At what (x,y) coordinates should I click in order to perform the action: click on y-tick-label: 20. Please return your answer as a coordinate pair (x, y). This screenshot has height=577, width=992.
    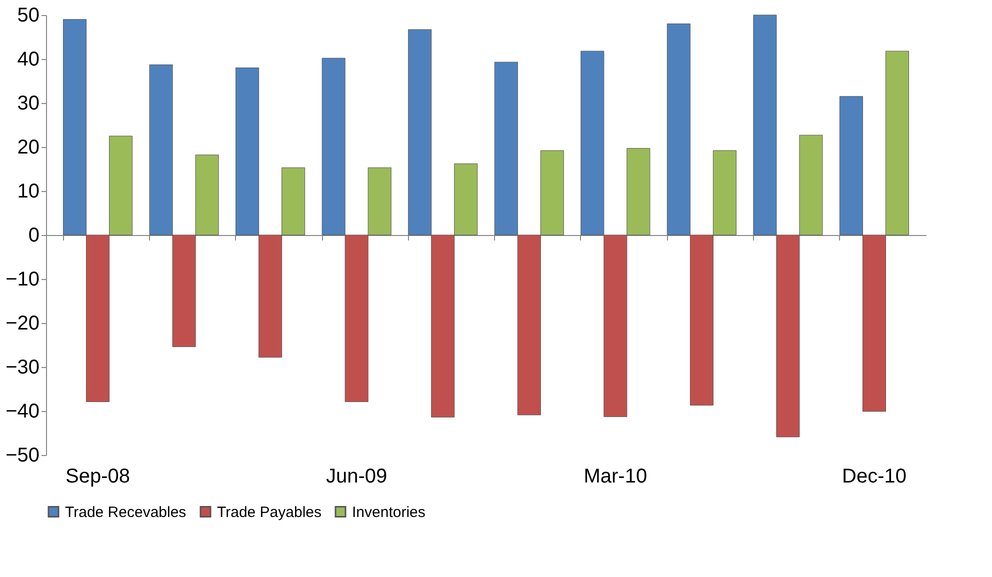
    Looking at the image, I should click on (28, 147).